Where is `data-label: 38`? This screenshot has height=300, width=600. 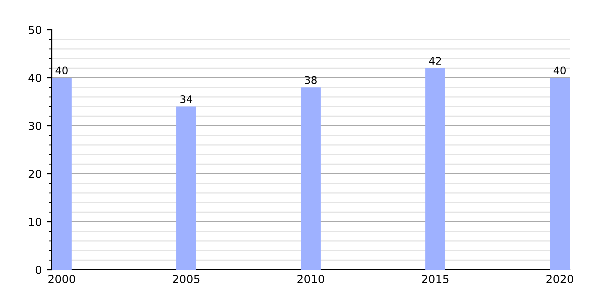
data-label: 38 is located at coordinates (311, 80).